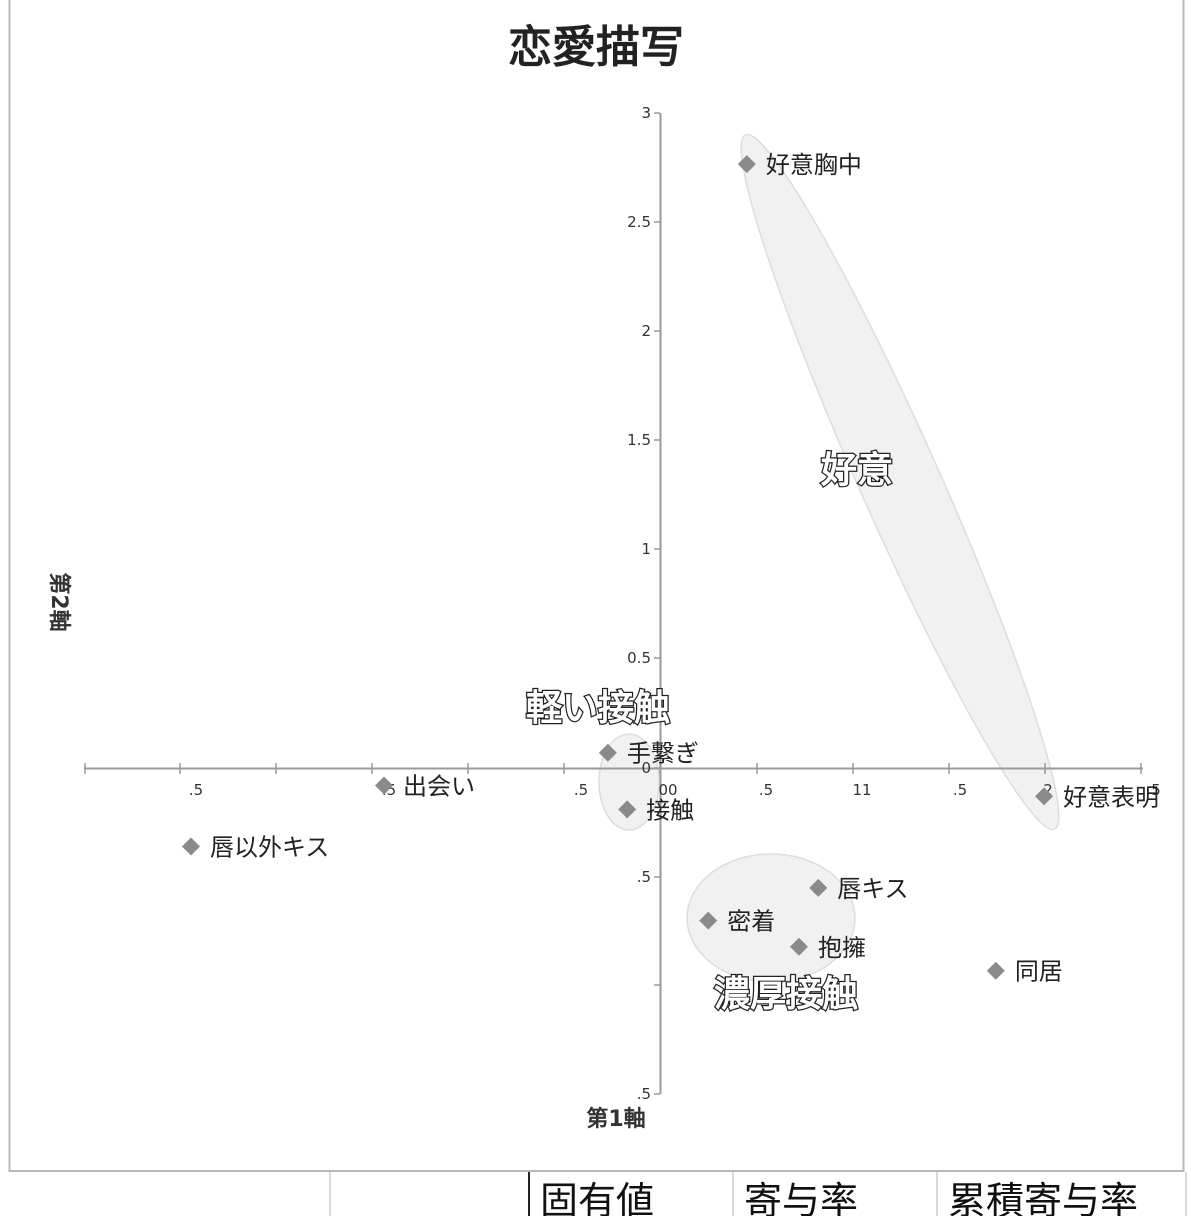 The width and height of the screenshot is (1191, 1216). I want to click on x-axis-label: 第1軸, so click(615, 1119).